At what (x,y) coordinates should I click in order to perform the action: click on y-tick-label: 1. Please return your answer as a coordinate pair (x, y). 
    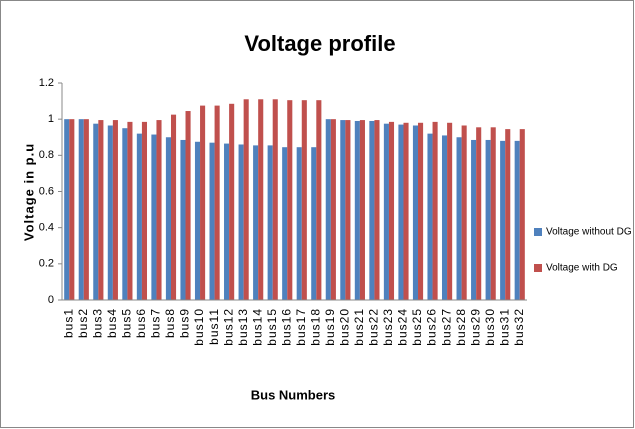
    Looking at the image, I should click on (51, 119).